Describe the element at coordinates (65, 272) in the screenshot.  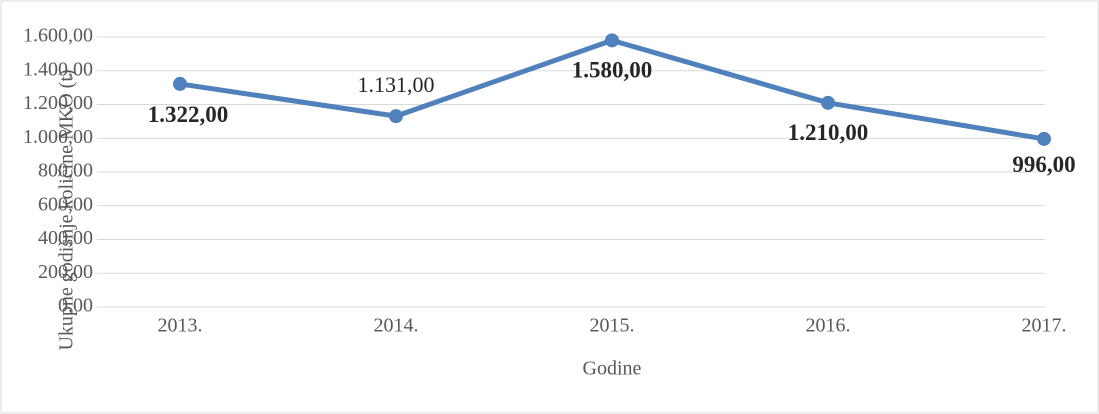
I see `y-tick-label: 200,00` at that location.